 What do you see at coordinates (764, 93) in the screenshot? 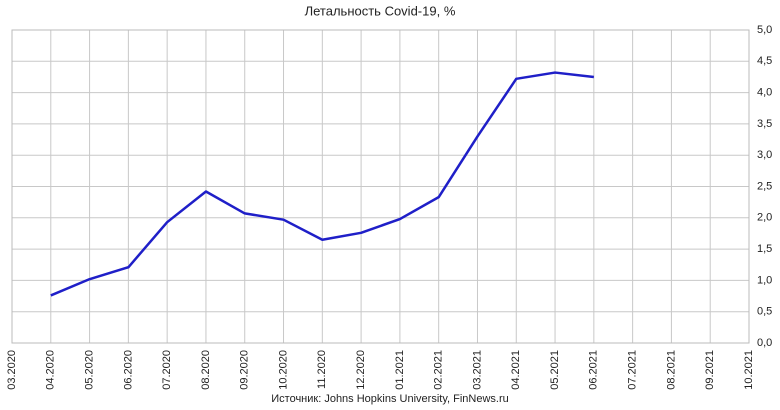
I see `y-tick-label: 4,0` at bounding box center [764, 93].